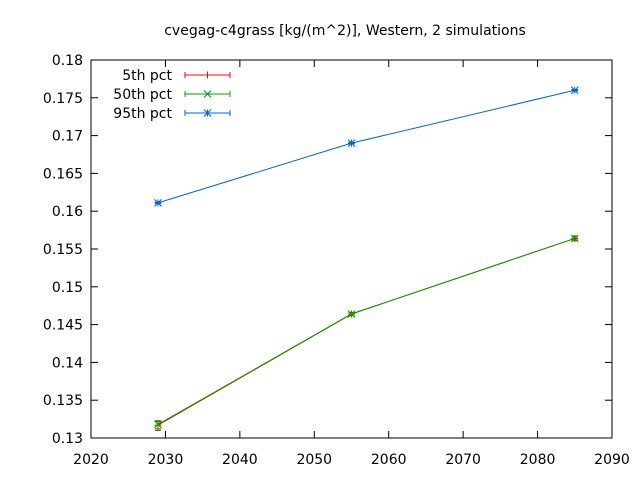 The width and height of the screenshot is (640, 480). What do you see at coordinates (142, 114) in the screenshot?
I see `legend-label: 95th pct` at bounding box center [142, 114].